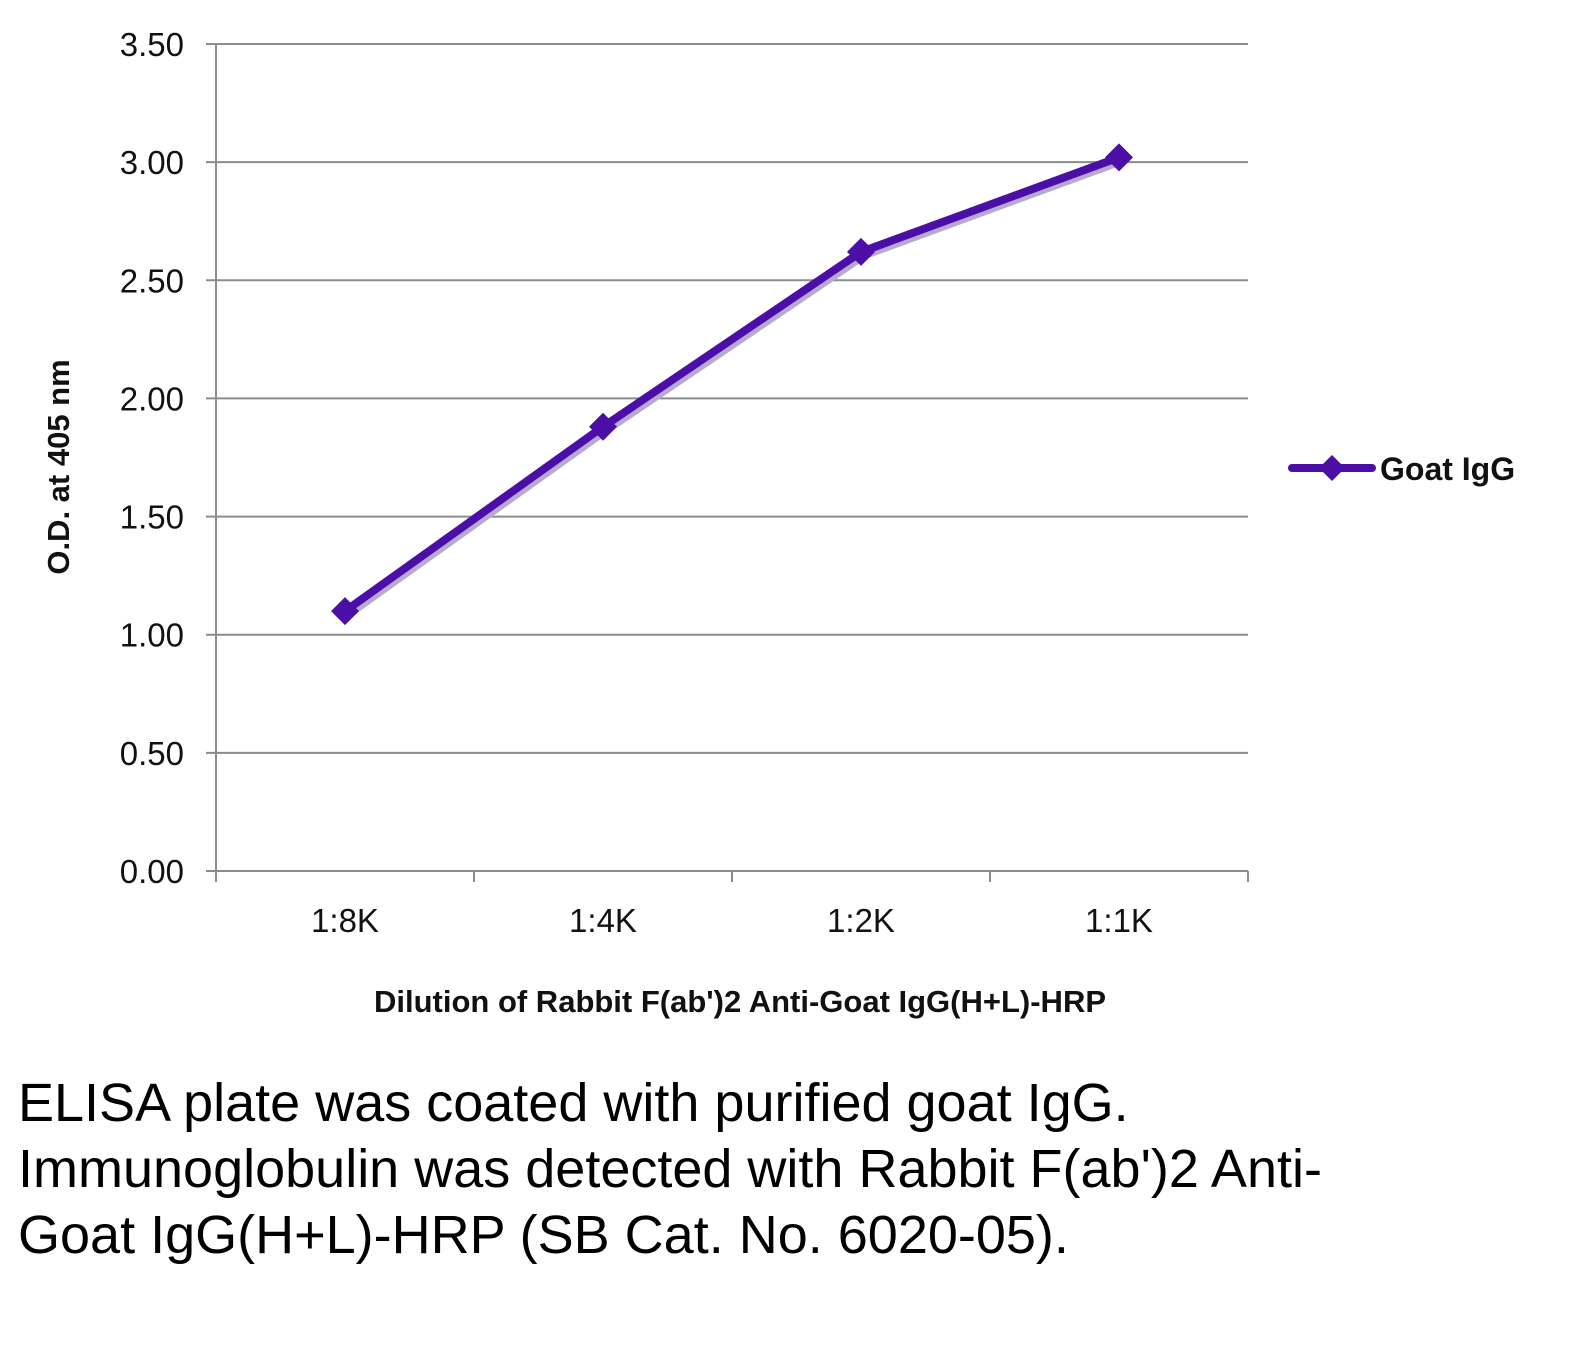 The width and height of the screenshot is (1578, 1363). Describe the element at coordinates (603, 920) in the screenshot. I see `x-tick-label: 1:4K` at that location.